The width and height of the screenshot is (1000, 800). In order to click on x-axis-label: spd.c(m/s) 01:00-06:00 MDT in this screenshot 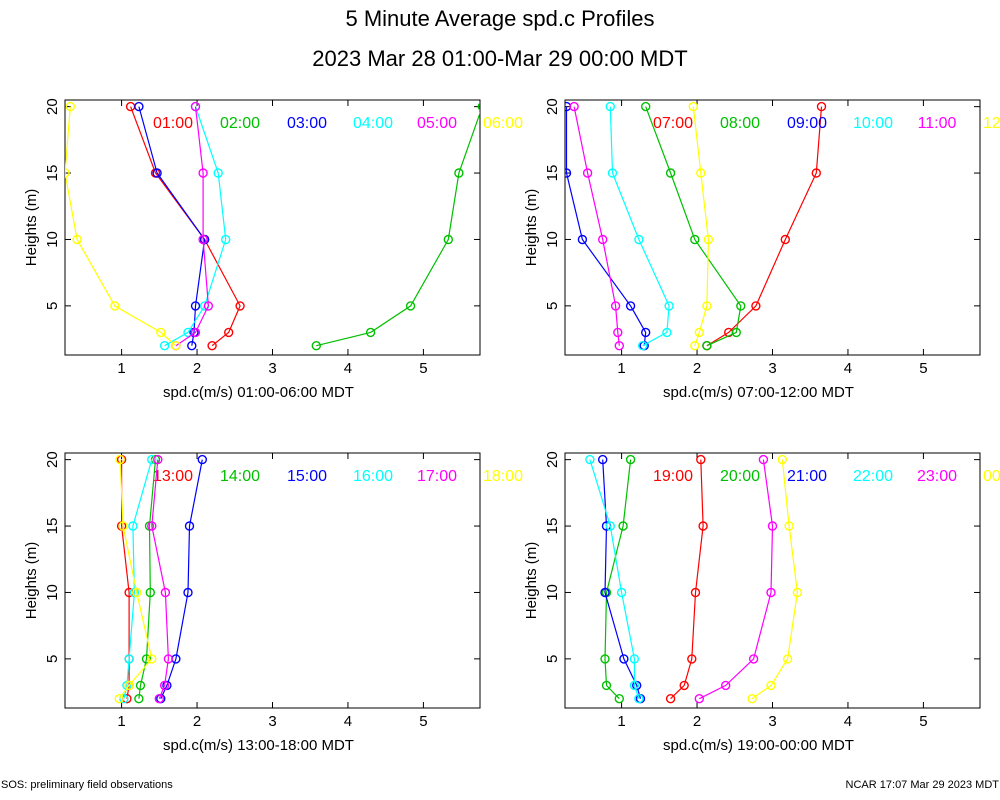, I will do `click(258, 392)`.